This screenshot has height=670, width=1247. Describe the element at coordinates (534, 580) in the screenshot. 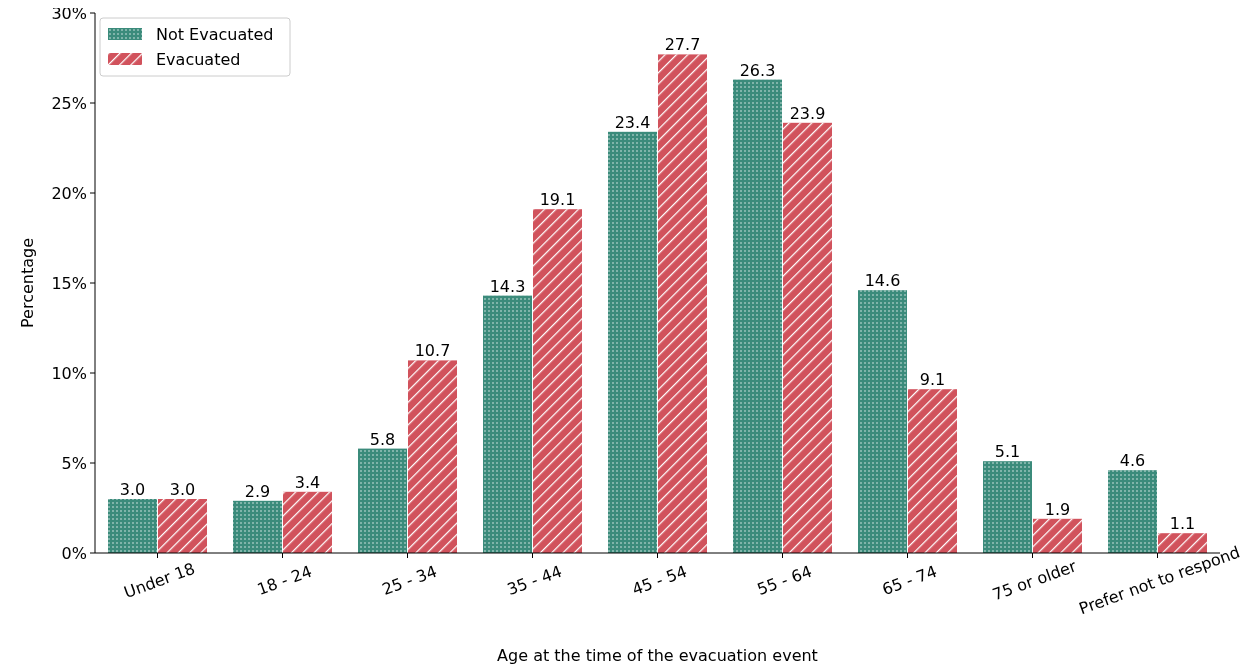

I see `x-tick-label: 35 - 44` at that location.